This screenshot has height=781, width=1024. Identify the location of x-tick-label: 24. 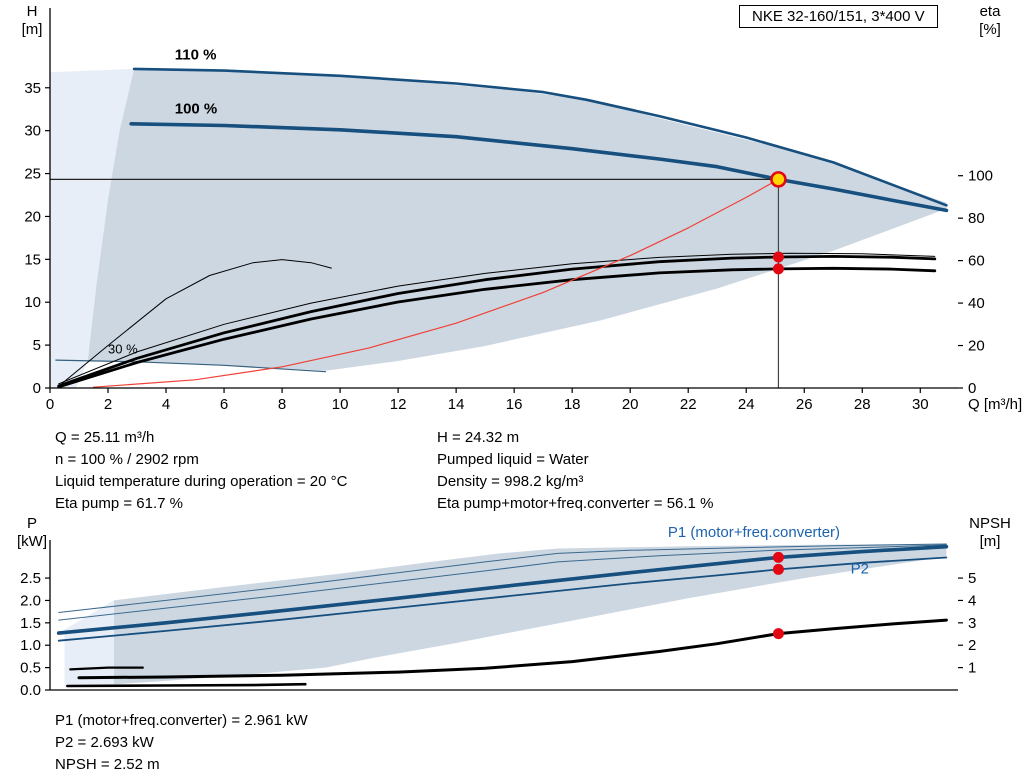
(746, 404).